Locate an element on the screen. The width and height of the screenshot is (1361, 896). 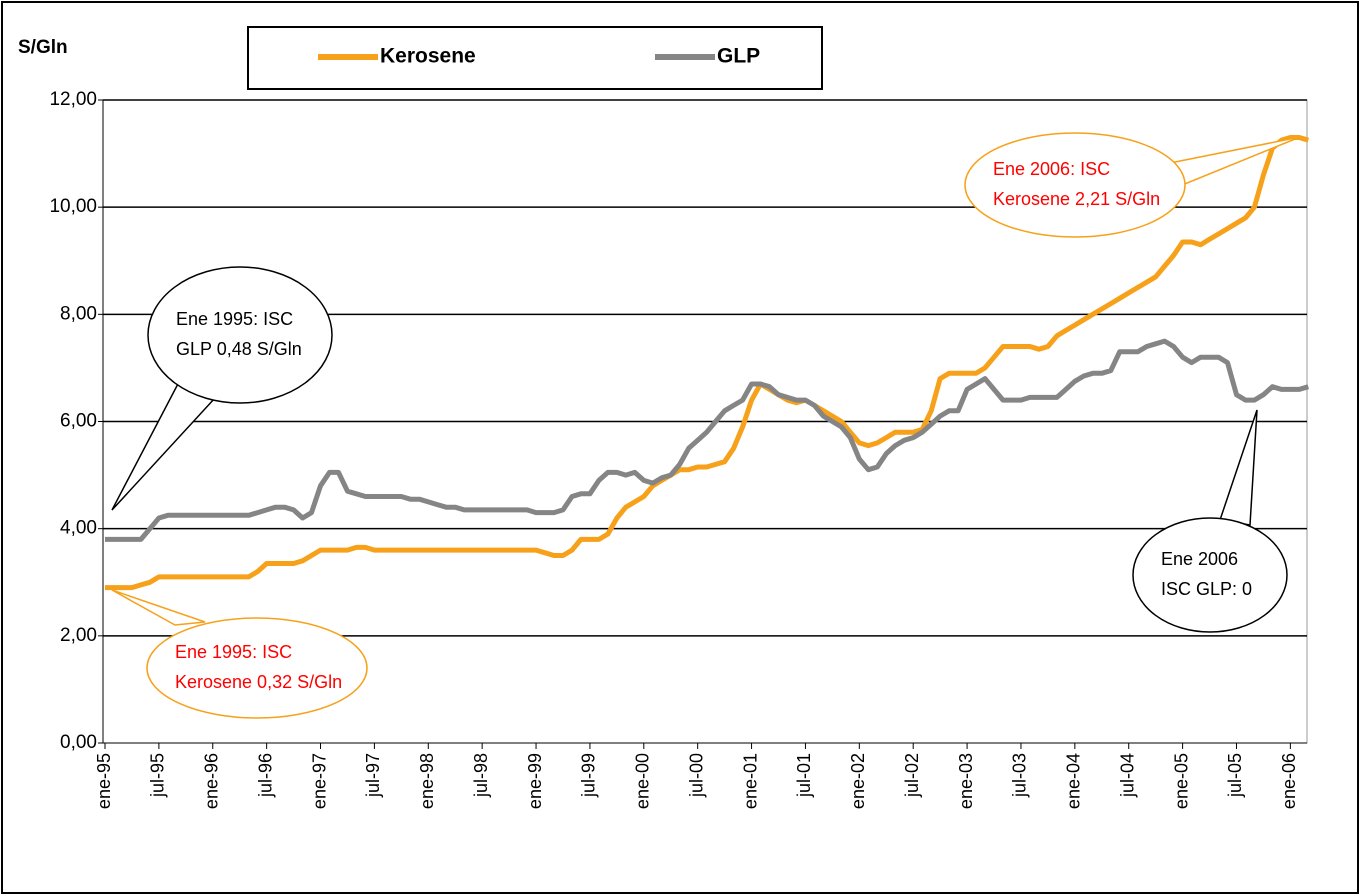
x-tick-label: ene-98 is located at coordinates (427, 781).